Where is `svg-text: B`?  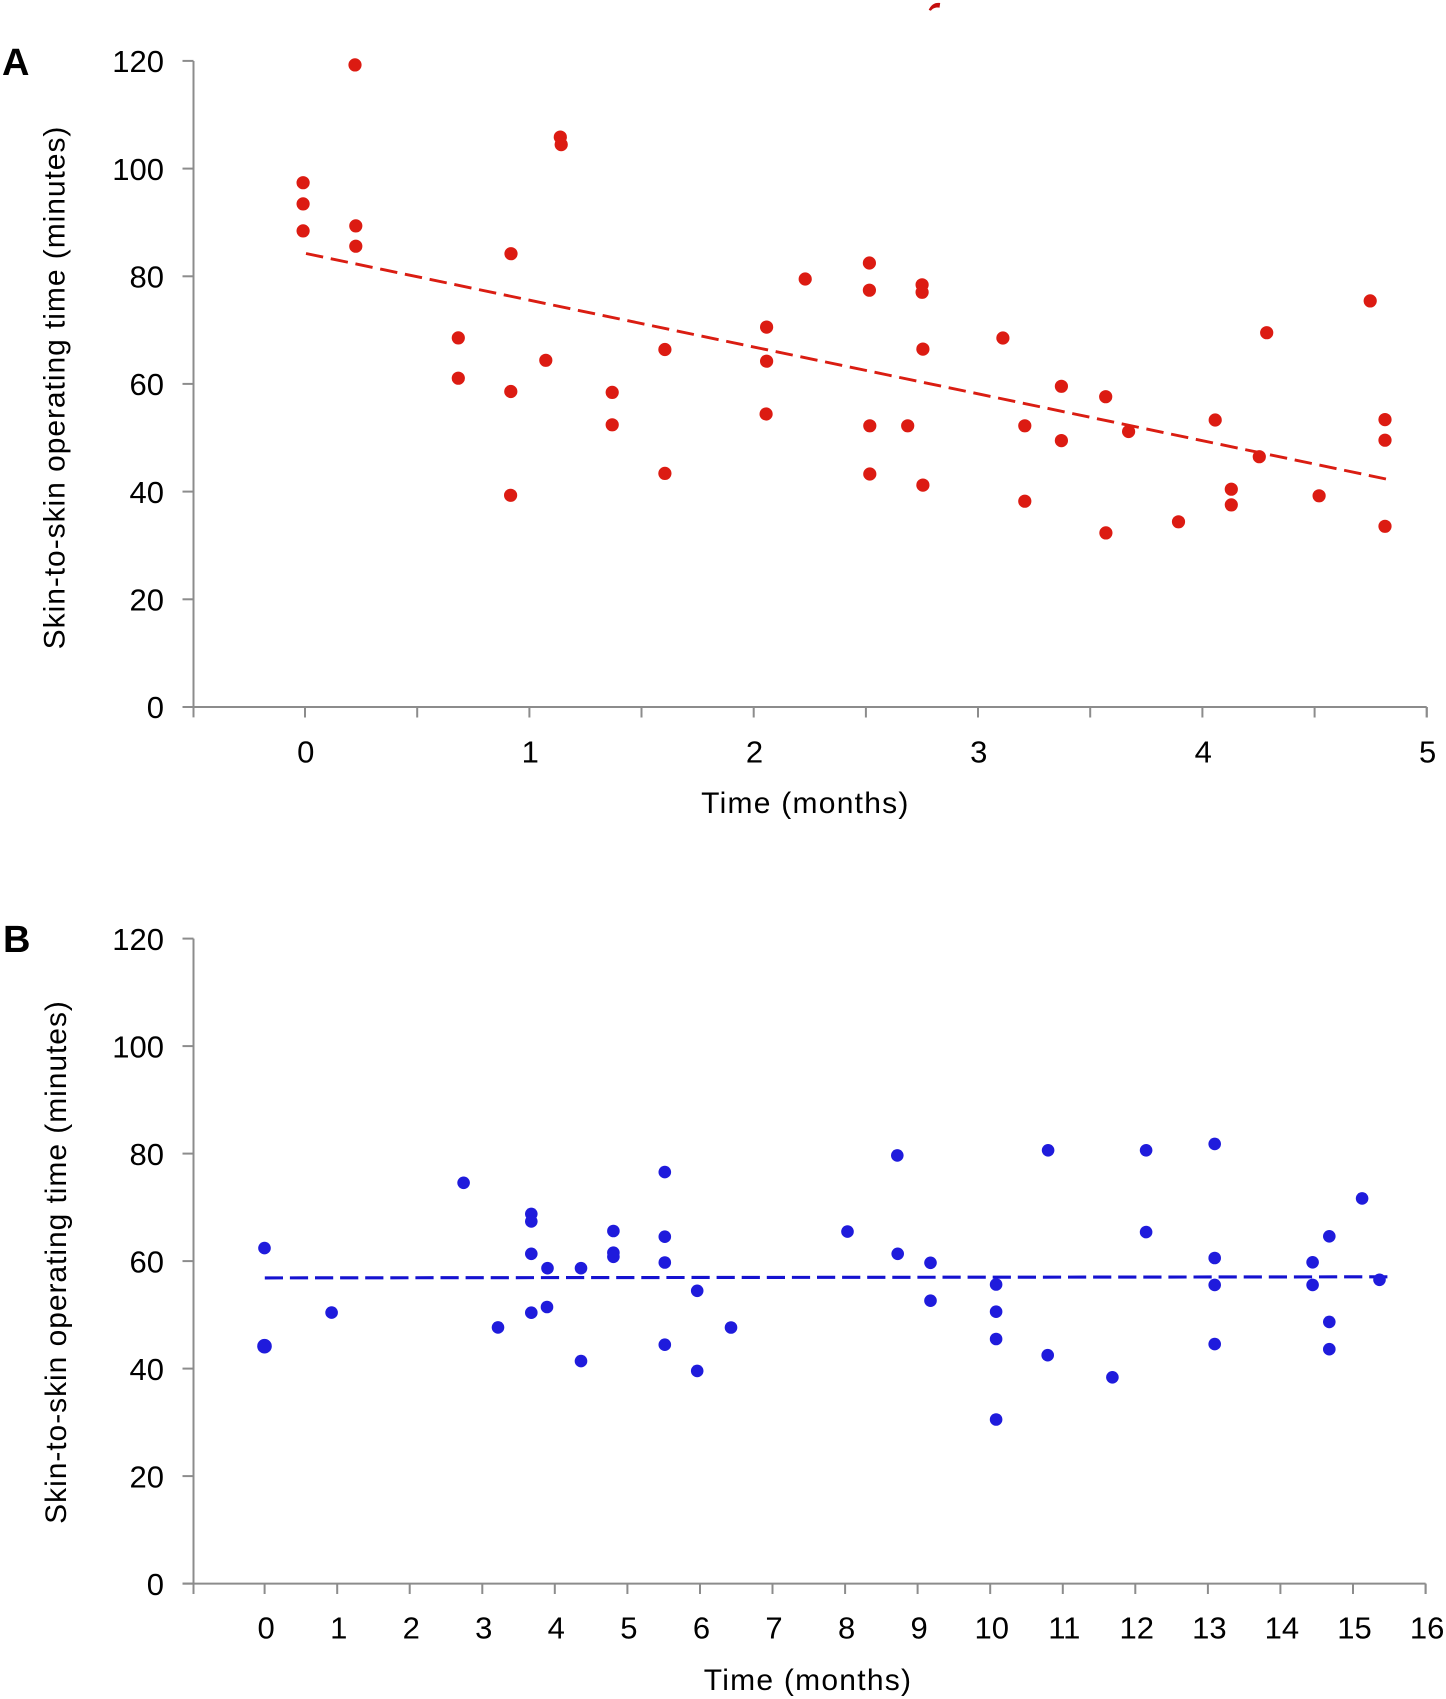 svg-text: B is located at coordinates (16, 940).